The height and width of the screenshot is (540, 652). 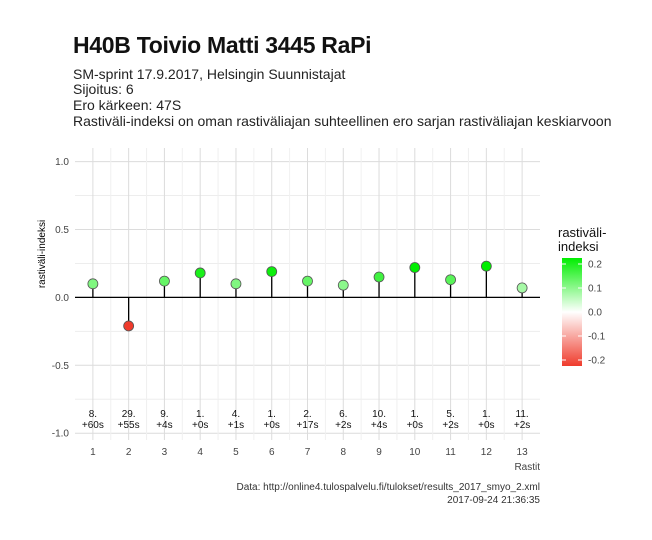 What do you see at coordinates (343, 452) in the screenshot?
I see `x-tick-label: 8` at bounding box center [343, 452].